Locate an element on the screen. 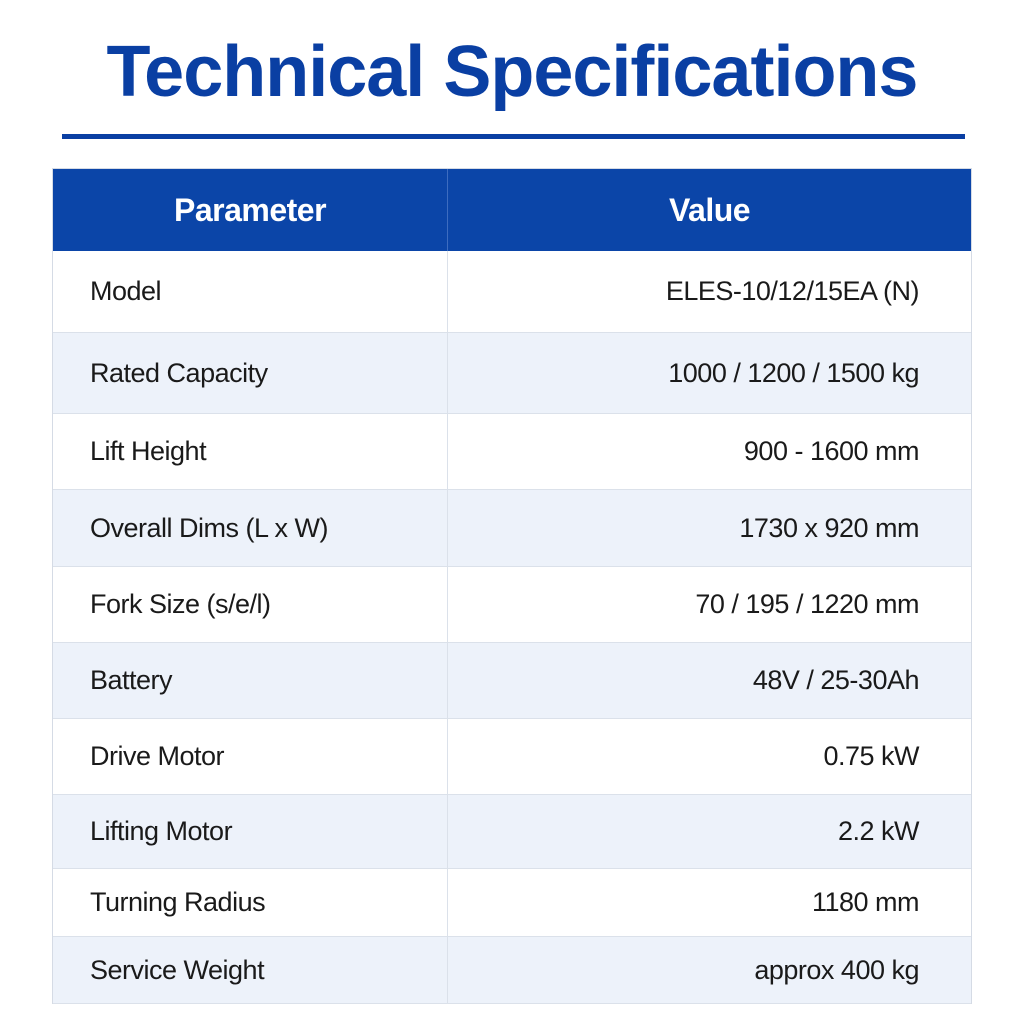 This screenshot has width=1024, height=1024. parameter-cell: Drive Motor is located at coordinates (250, 756).